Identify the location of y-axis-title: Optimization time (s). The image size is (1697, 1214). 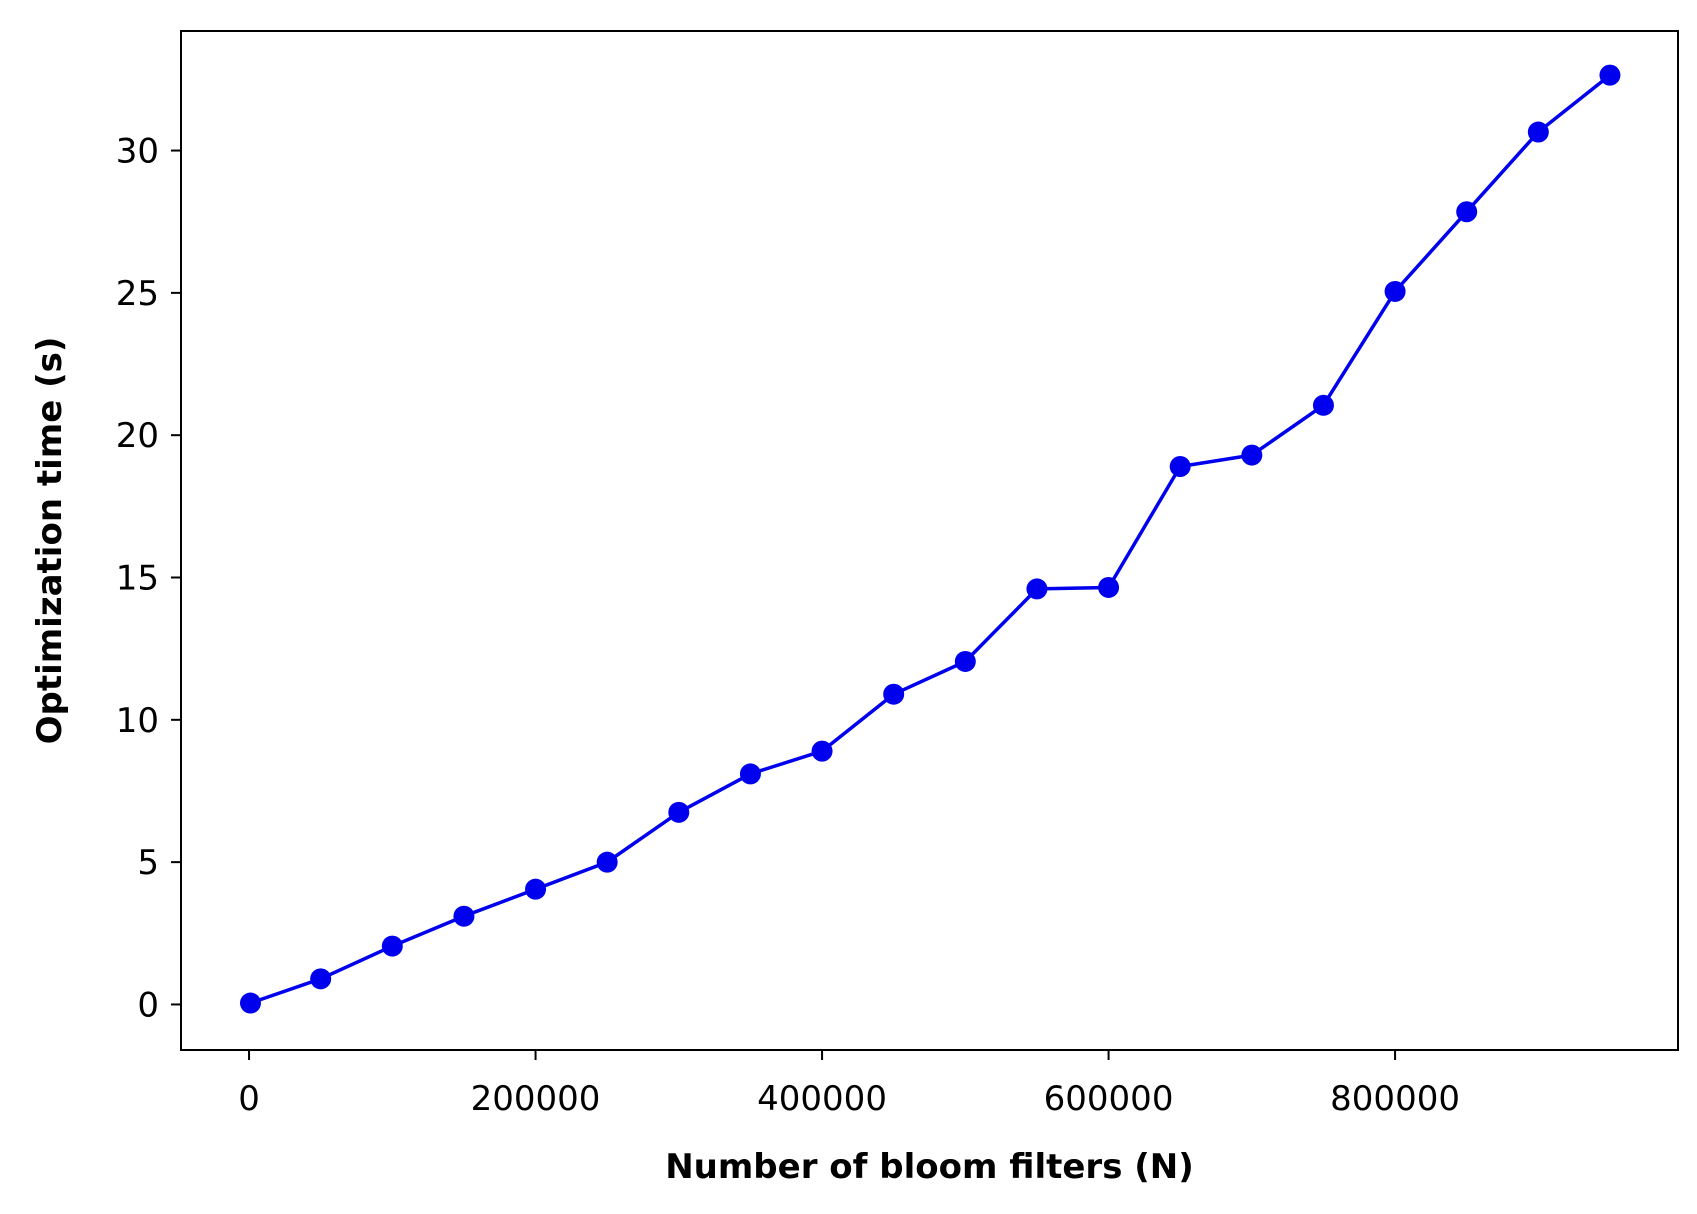
(50, 541).